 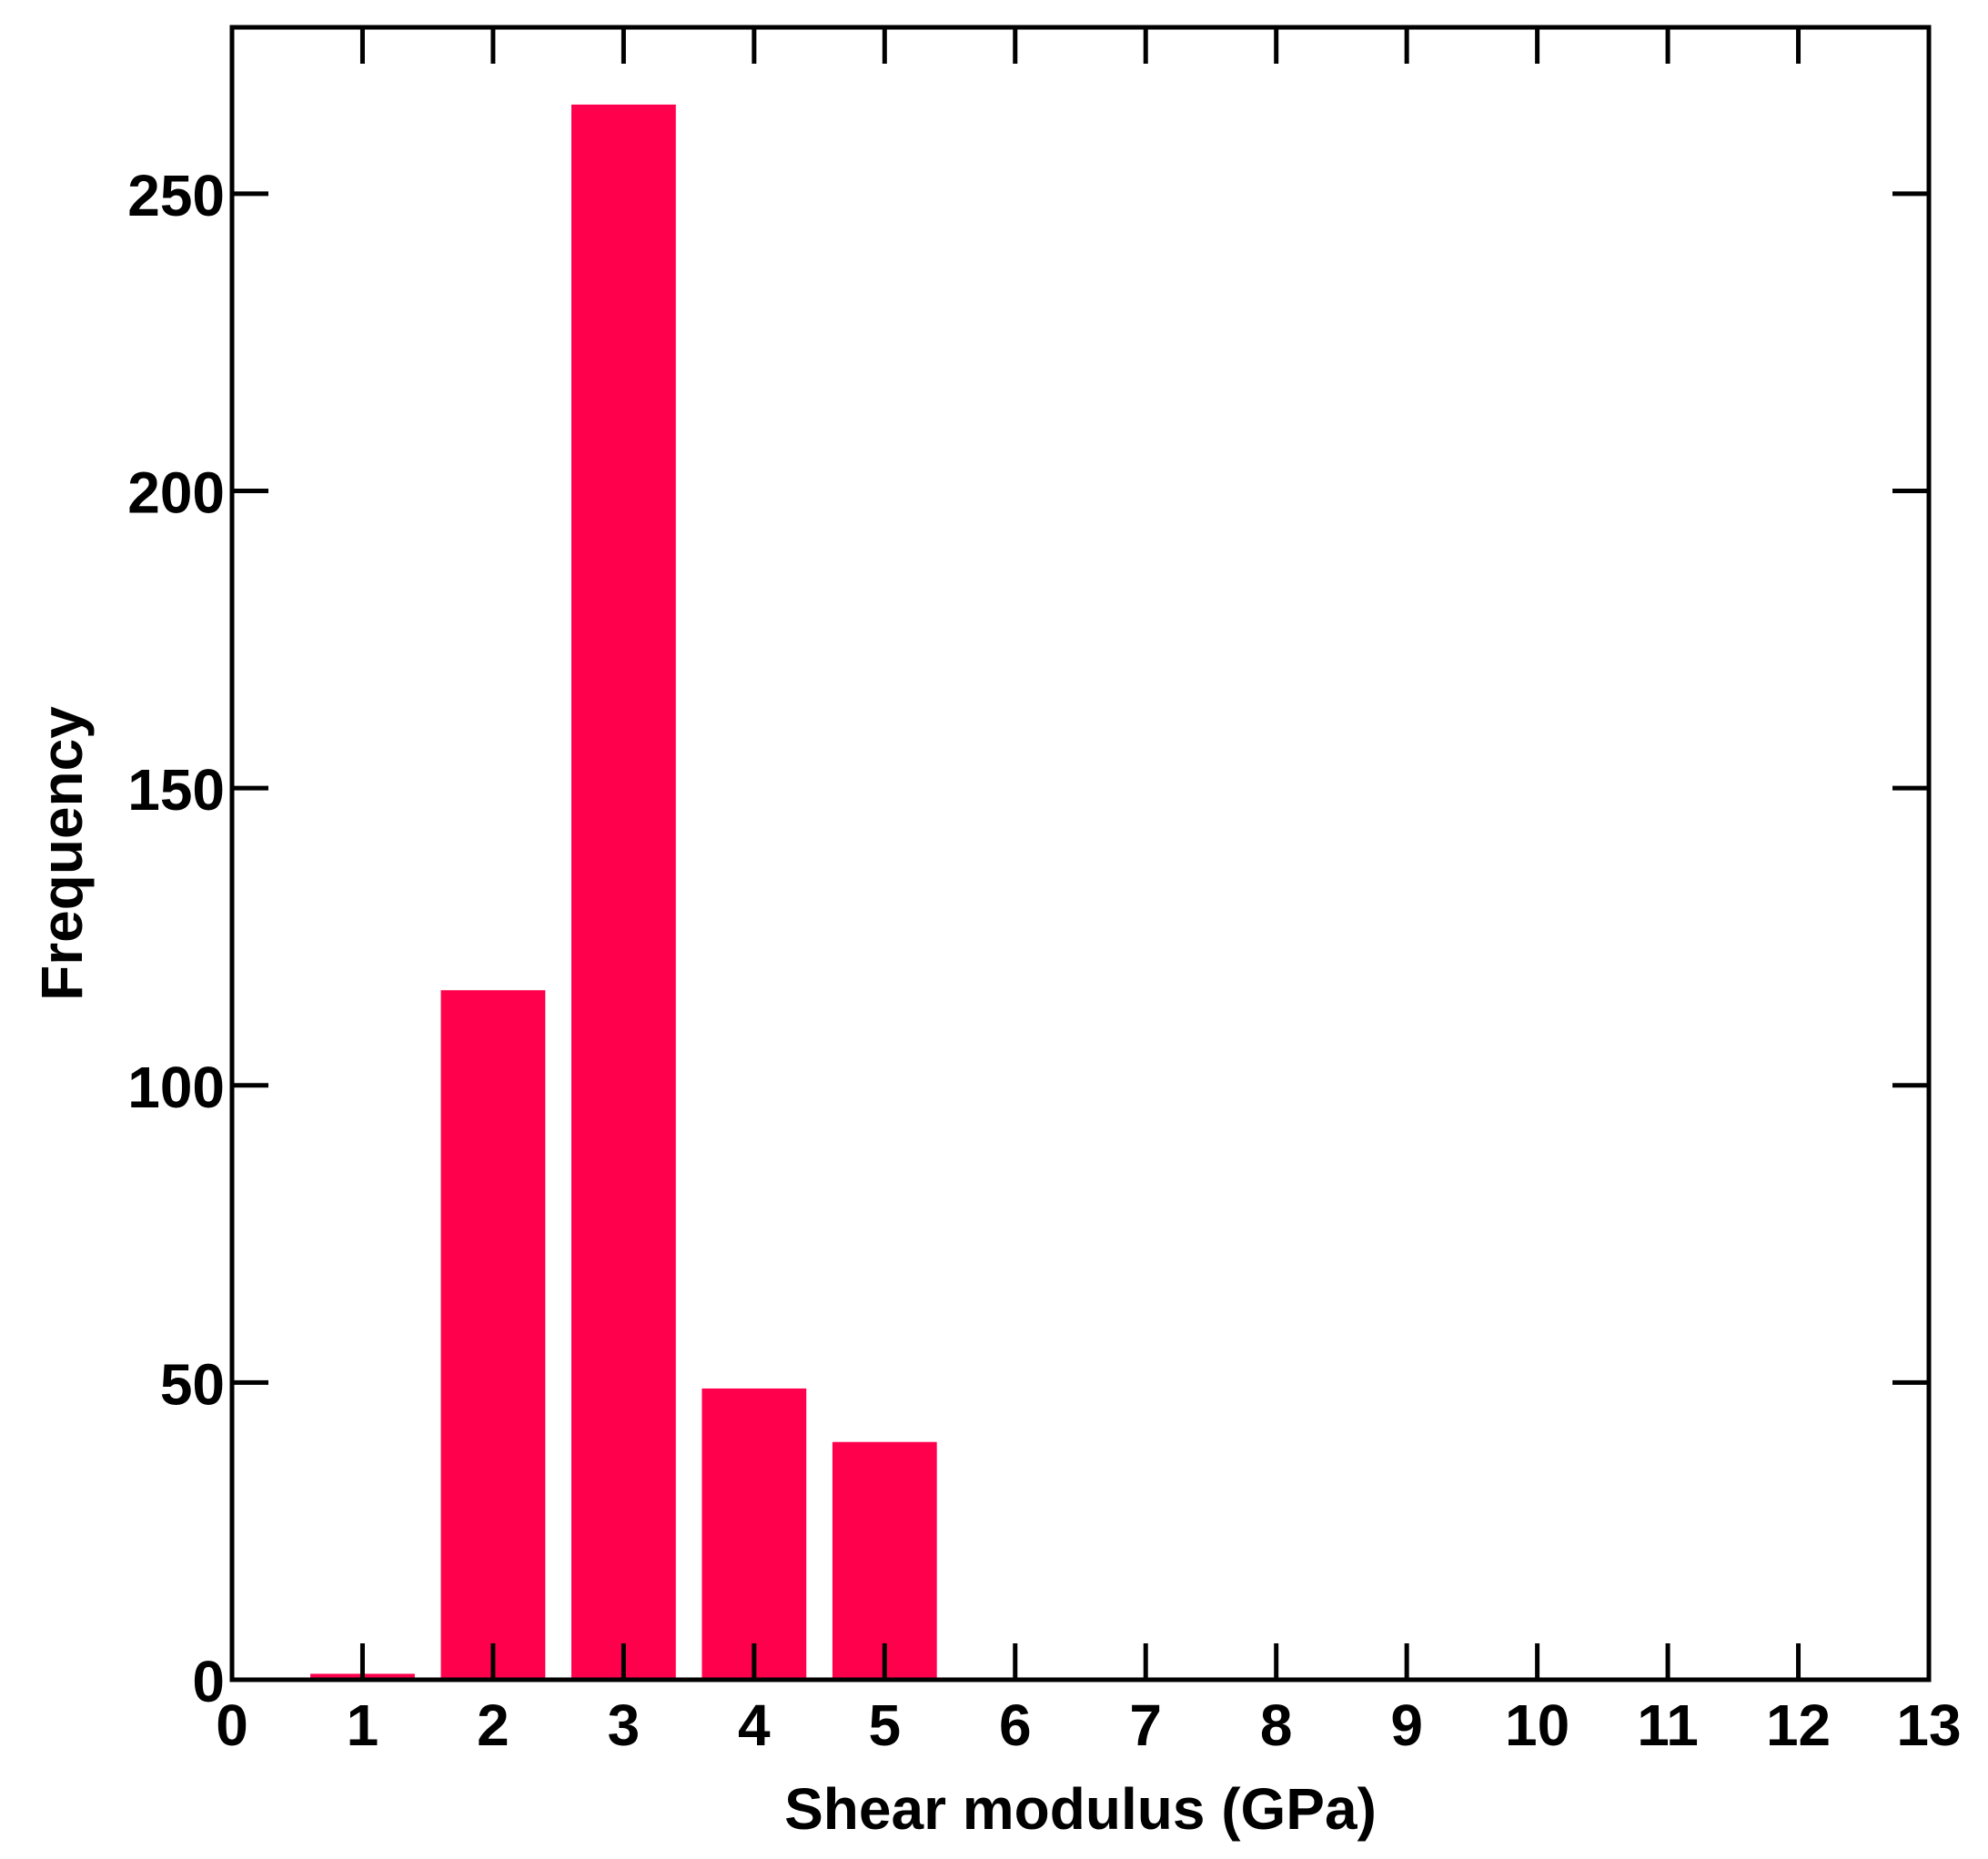 I want to click on y-tick-label-50: 50, so click(x=193, y=1384).